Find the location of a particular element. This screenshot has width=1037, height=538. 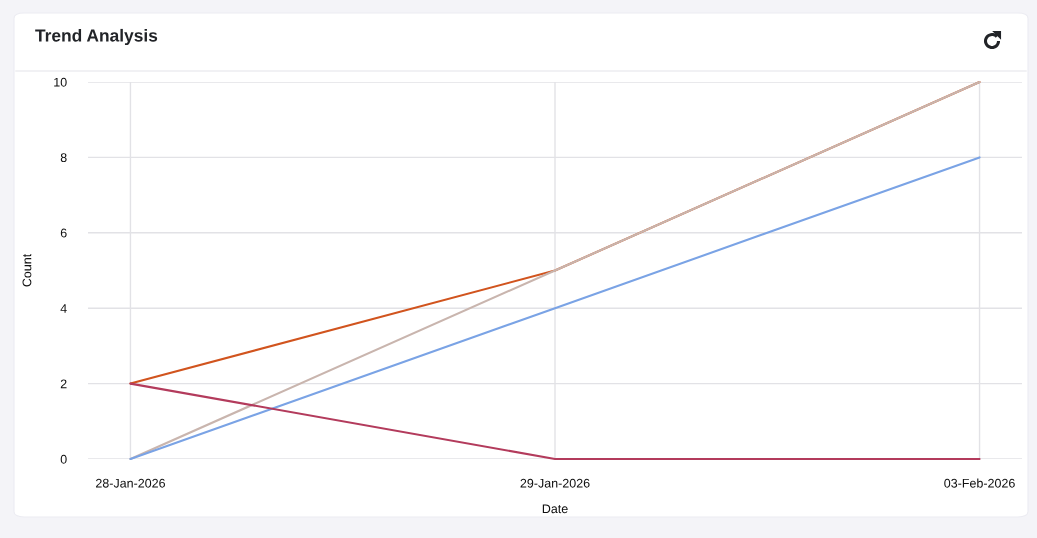

y-tick-label: 2 is located at coordinates (63, 384).